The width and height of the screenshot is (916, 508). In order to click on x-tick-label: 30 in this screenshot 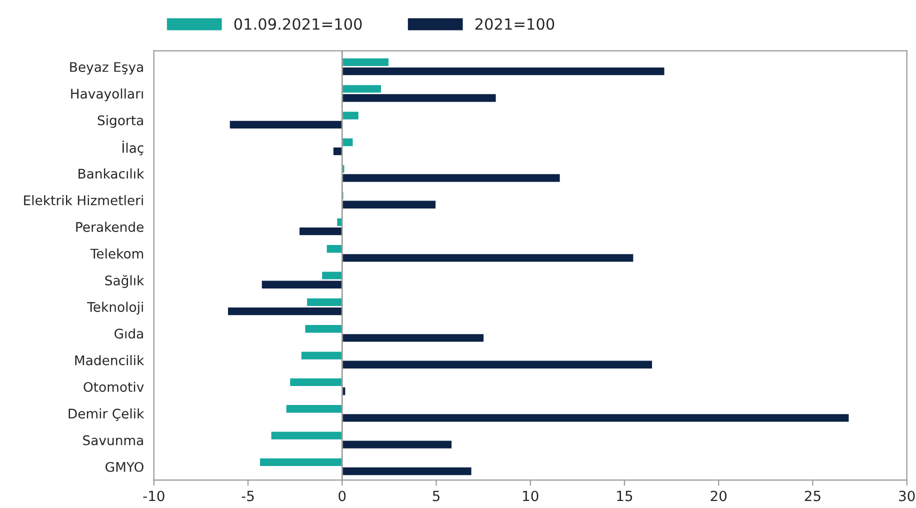, I will do `click(907, 496)`.